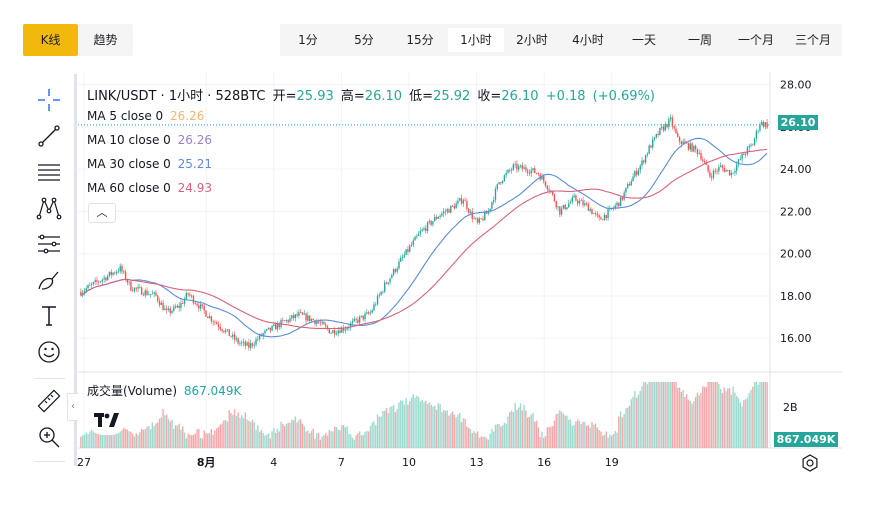 This screenshot has height=508, width=881. Describe the element at coordinates (129, 164) in the screenshot. I see `ma30-label: MA 30 close 0` at that location.